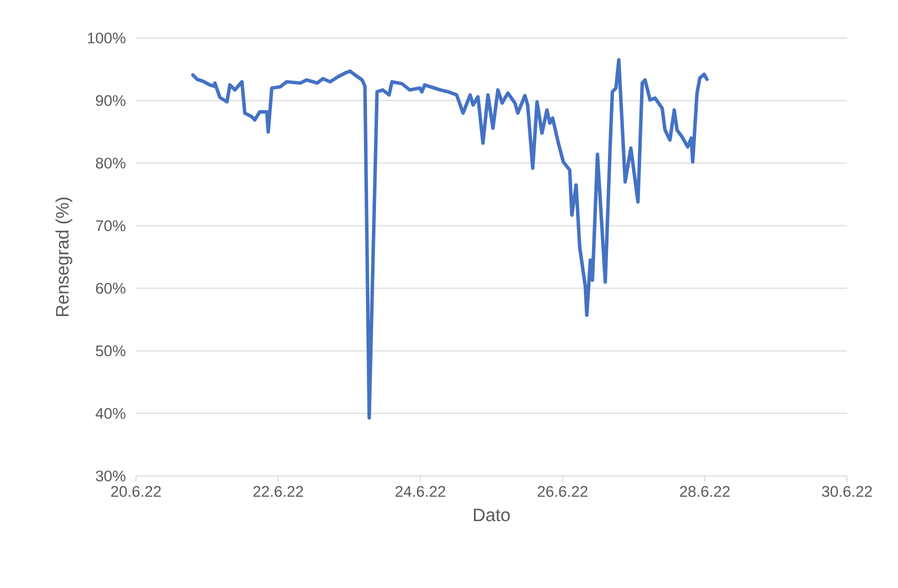  What do you see at coordinates (63, 257) in the screenshot?
I see `y-axis-title: Rensegrad (%)` at bounding box center [63, 257].